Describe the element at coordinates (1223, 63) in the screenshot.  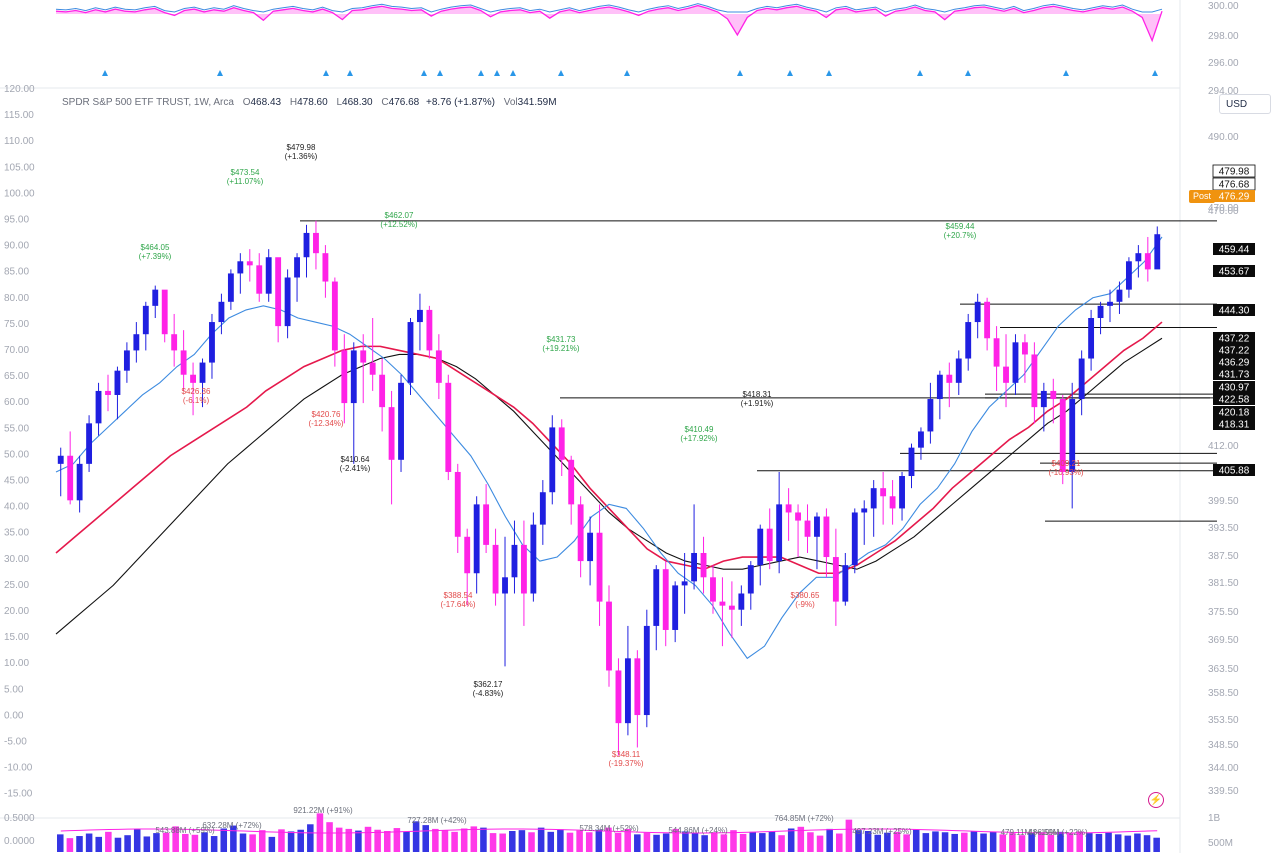
I see `right-axis-label: 296.00` at that location.